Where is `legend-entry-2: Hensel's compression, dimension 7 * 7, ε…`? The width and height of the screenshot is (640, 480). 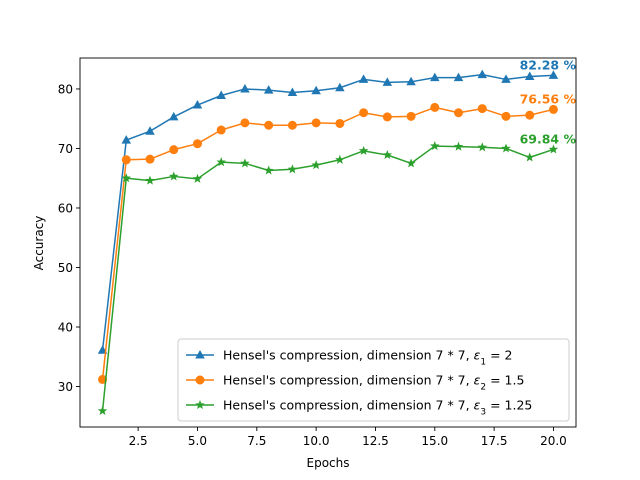
legend-entry-2: Hensel's compression, dimension 7 * 7, ε… is located at coordinates (355, 383).